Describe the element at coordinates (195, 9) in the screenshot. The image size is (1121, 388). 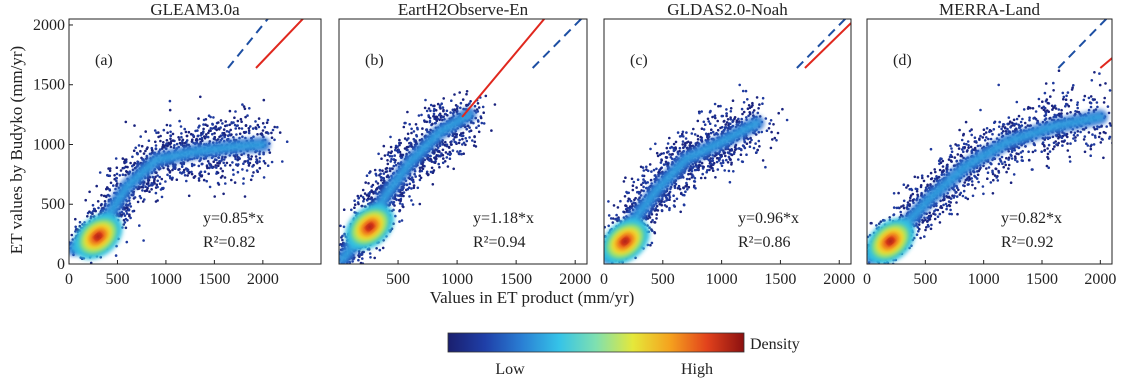
I see `panel-title: GLEAM3.0a` at that location.